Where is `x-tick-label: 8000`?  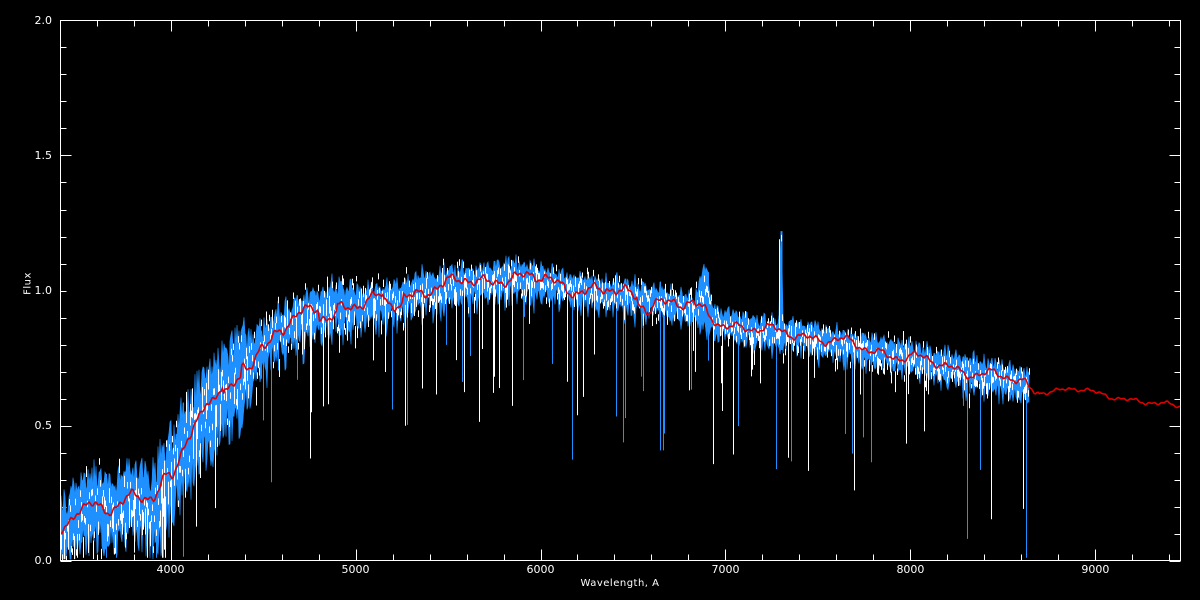 x-tick-label: 8000 is located at coordinates (910, 569).